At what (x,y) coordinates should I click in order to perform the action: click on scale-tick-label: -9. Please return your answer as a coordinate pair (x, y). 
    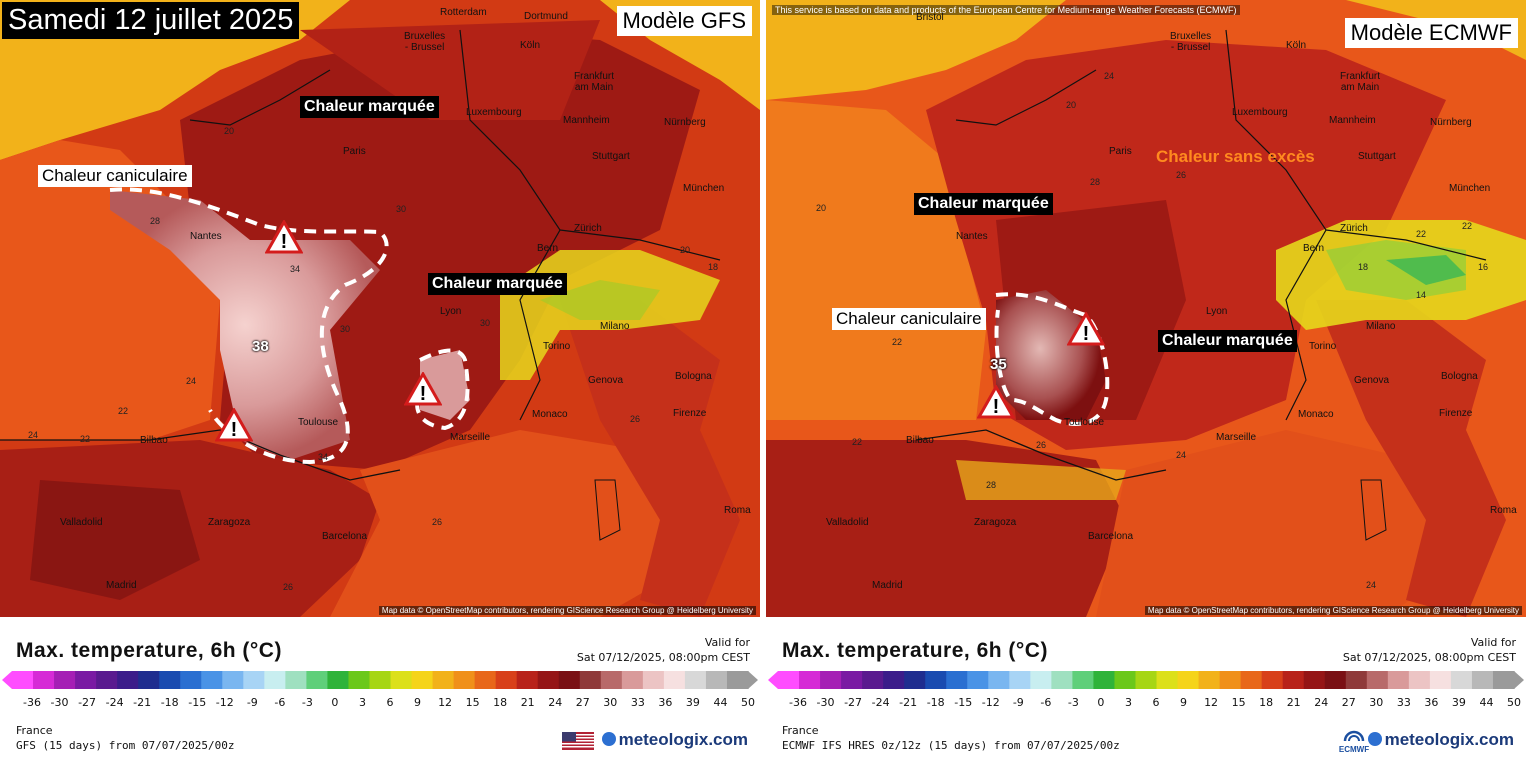
    Looking at the image, I should click on (1018, 702).